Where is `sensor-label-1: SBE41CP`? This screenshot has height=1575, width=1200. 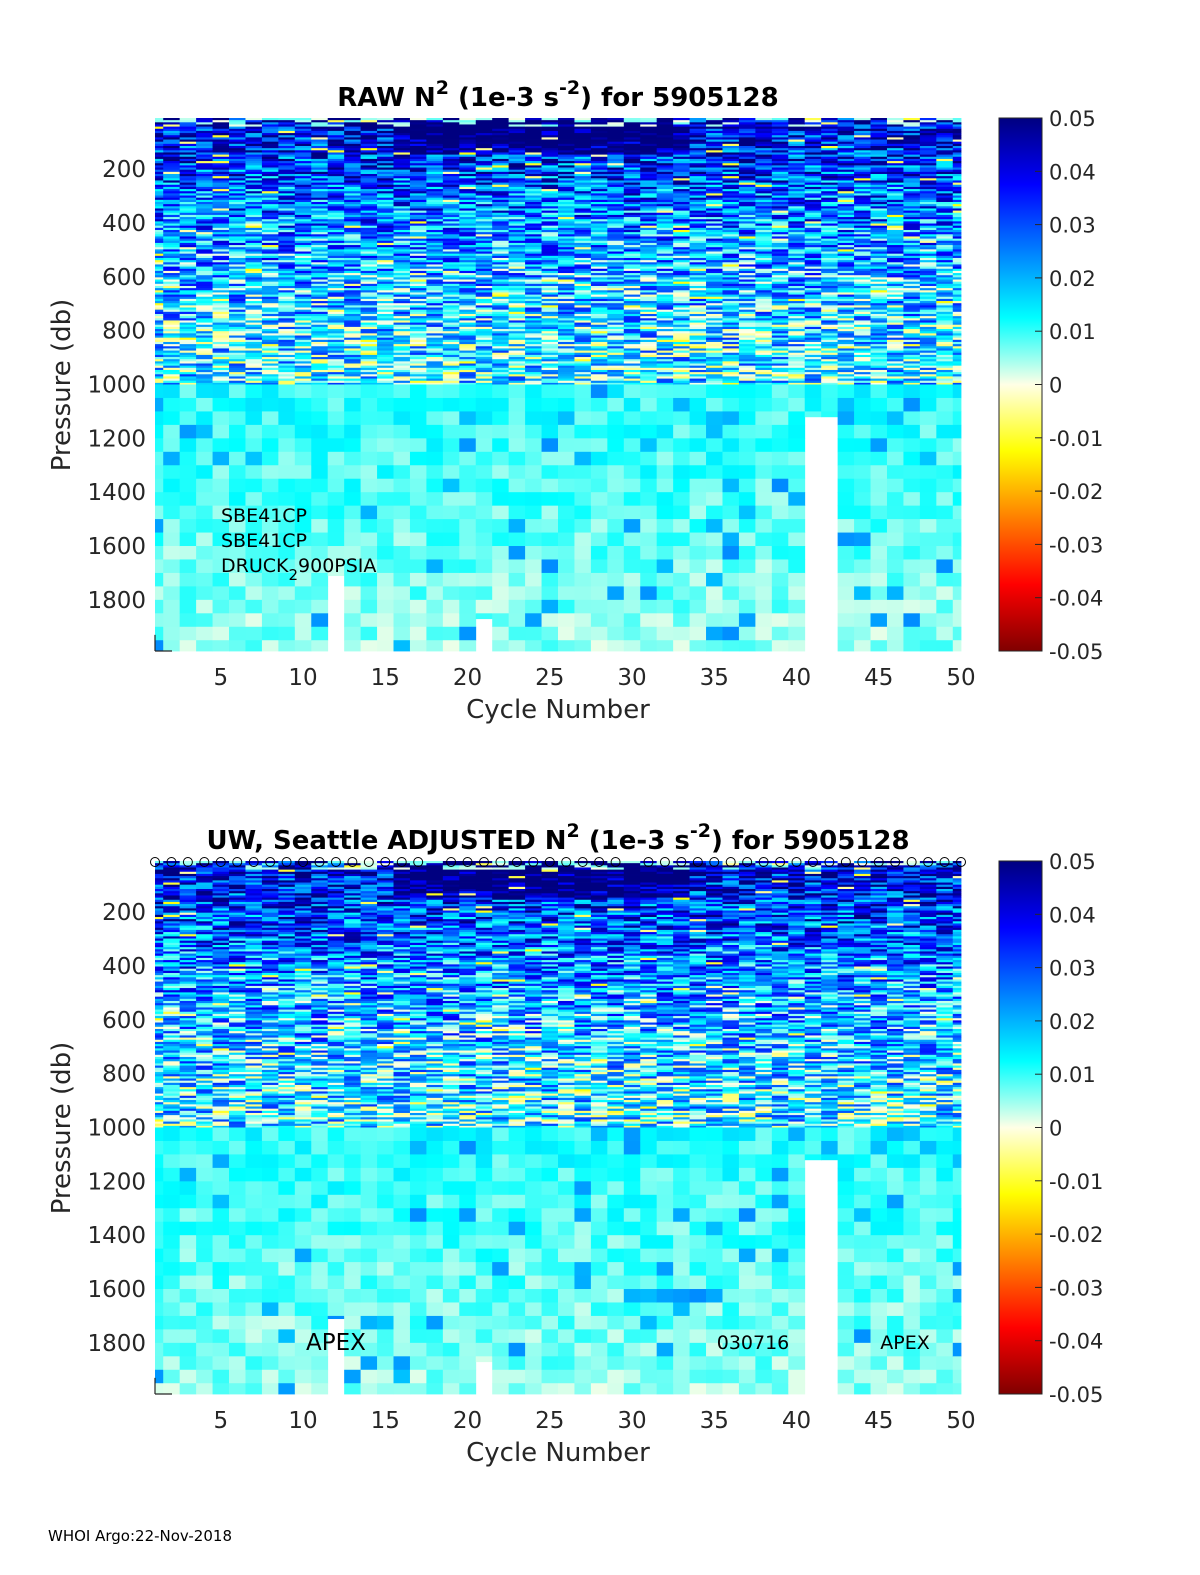 sensor-label-1: SBE41CP is located at coordinates (264, 516).